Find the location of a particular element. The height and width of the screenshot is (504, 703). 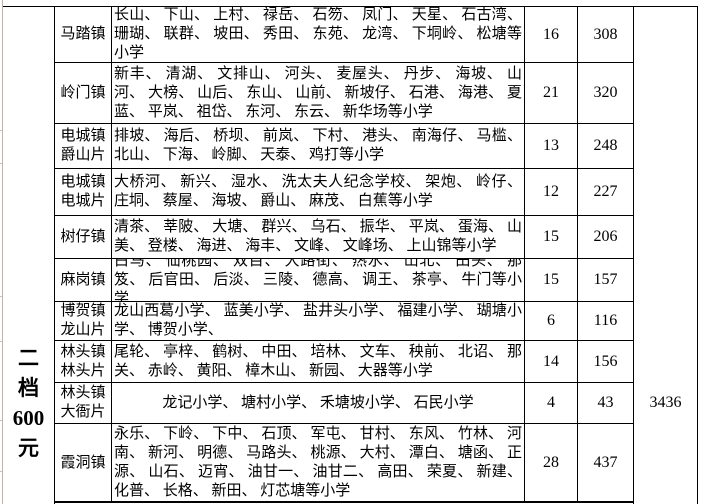

value-cell: 227 is located at coordinates (605, 192).